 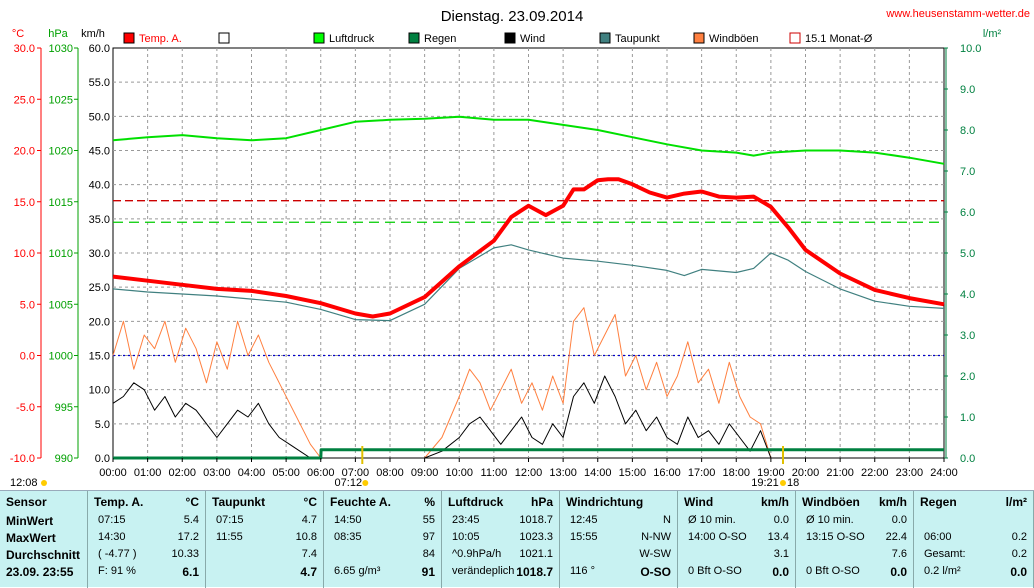 I want to click on stats-label: 0.2 l/m², so click(x=942, y=571).